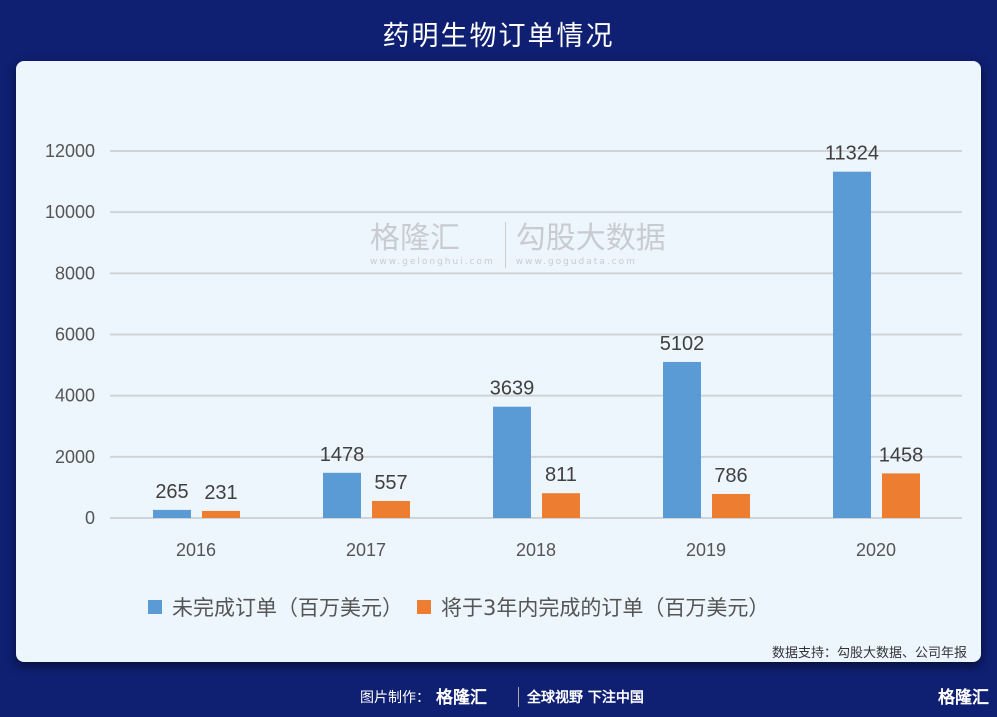 This screenshot has height=717, width=997. I want to click on y-tick-label: 4000, so click(75, 396).